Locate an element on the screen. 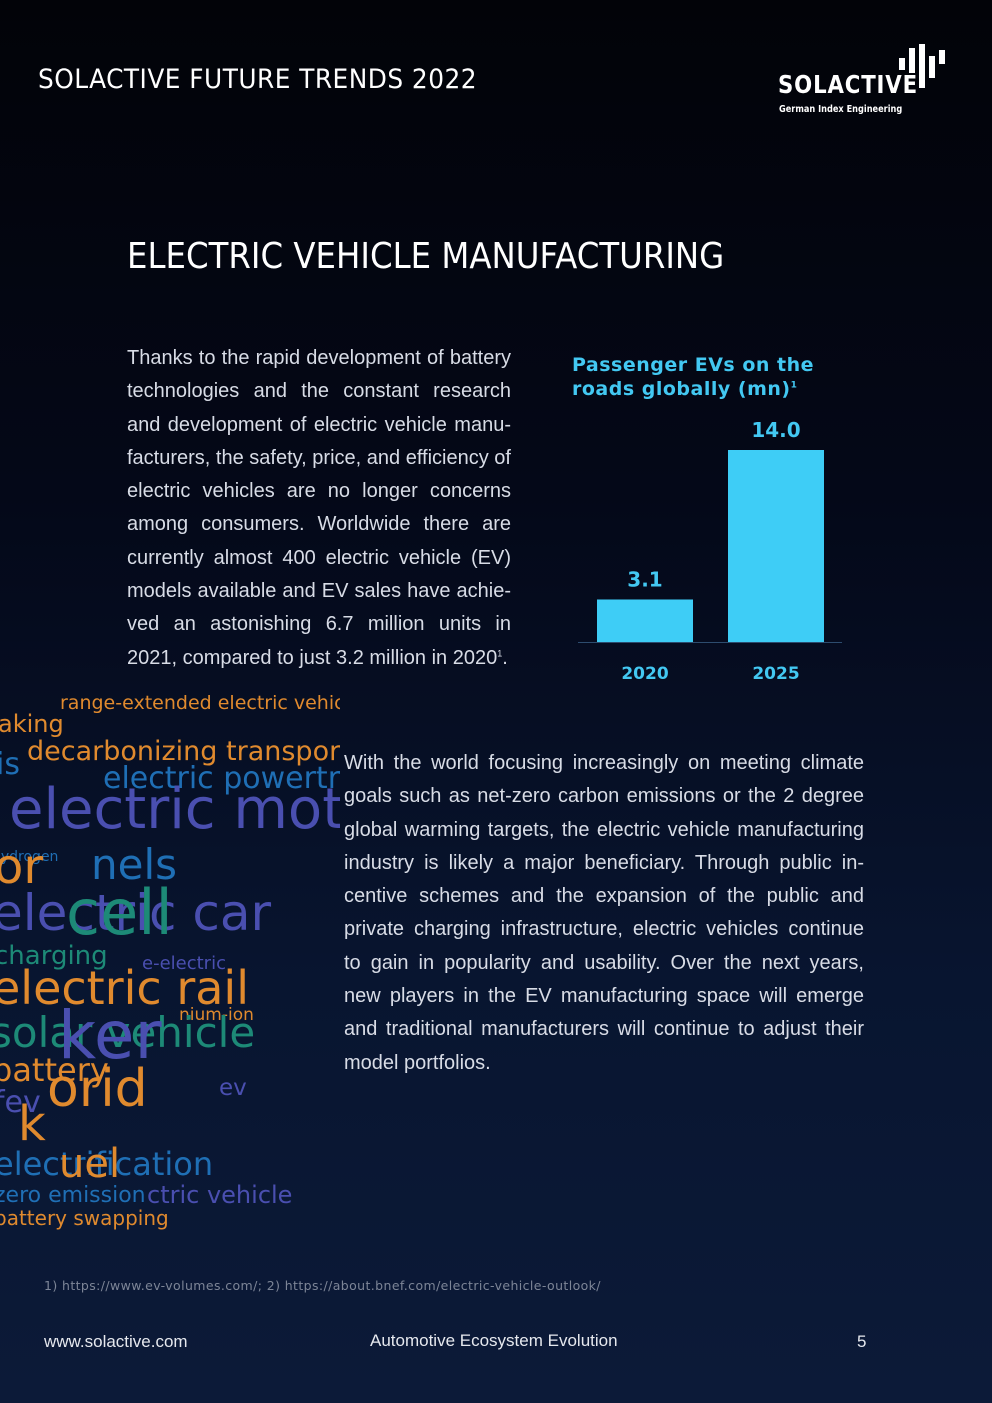  category-label: 2025 is located at coordinates (775, 674).